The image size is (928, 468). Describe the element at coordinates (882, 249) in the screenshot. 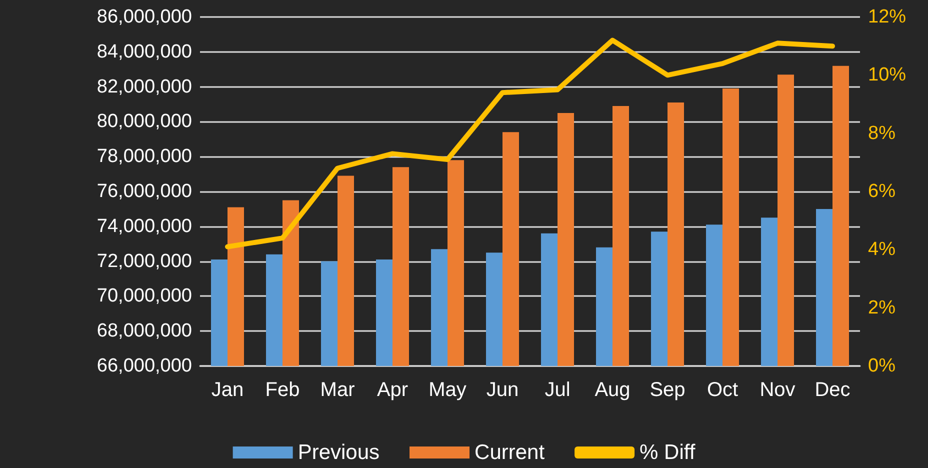

I see `y2-tick-label: 4%` at that location.